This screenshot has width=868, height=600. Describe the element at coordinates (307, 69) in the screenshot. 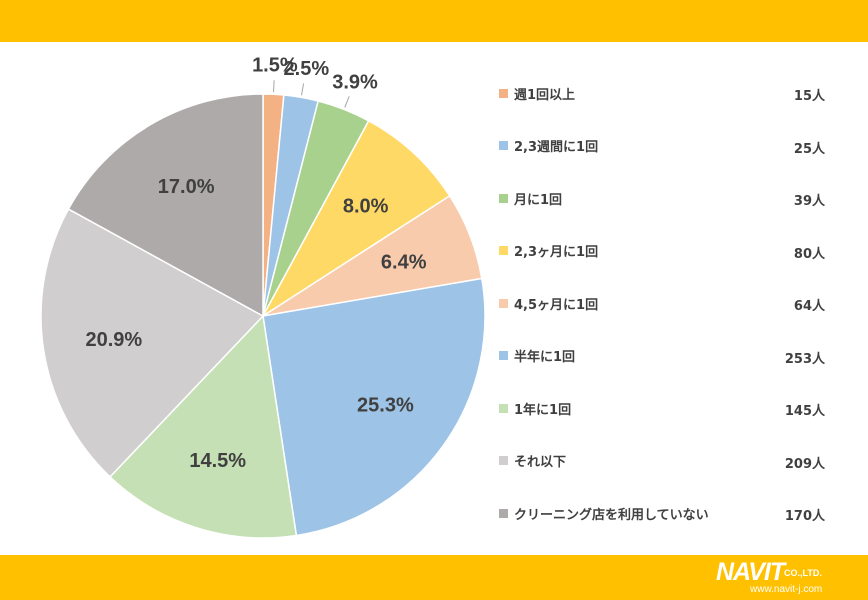

I see `slice-percent-label-2: 2.5%` at that location.